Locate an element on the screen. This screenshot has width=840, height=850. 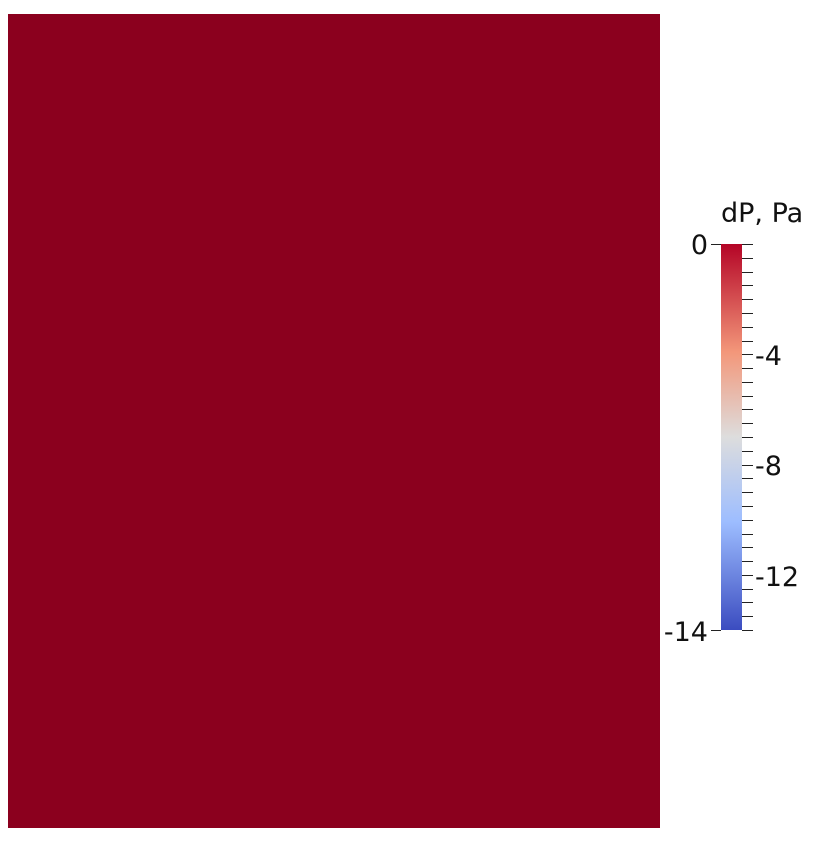
colorbar is located at coordinates (731, 437).